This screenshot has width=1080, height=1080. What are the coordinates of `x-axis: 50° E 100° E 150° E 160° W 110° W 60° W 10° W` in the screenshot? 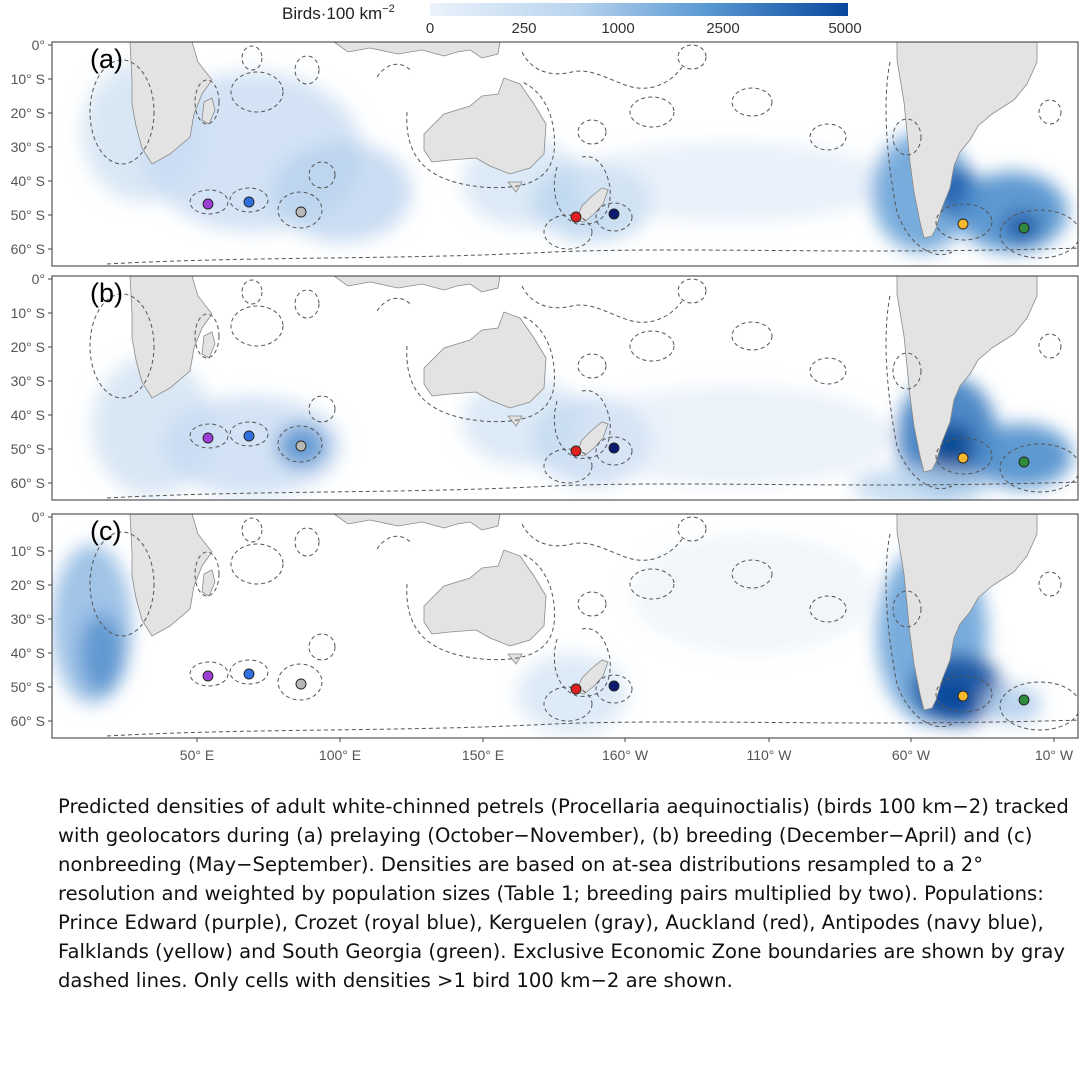 It's located at (627, 750).